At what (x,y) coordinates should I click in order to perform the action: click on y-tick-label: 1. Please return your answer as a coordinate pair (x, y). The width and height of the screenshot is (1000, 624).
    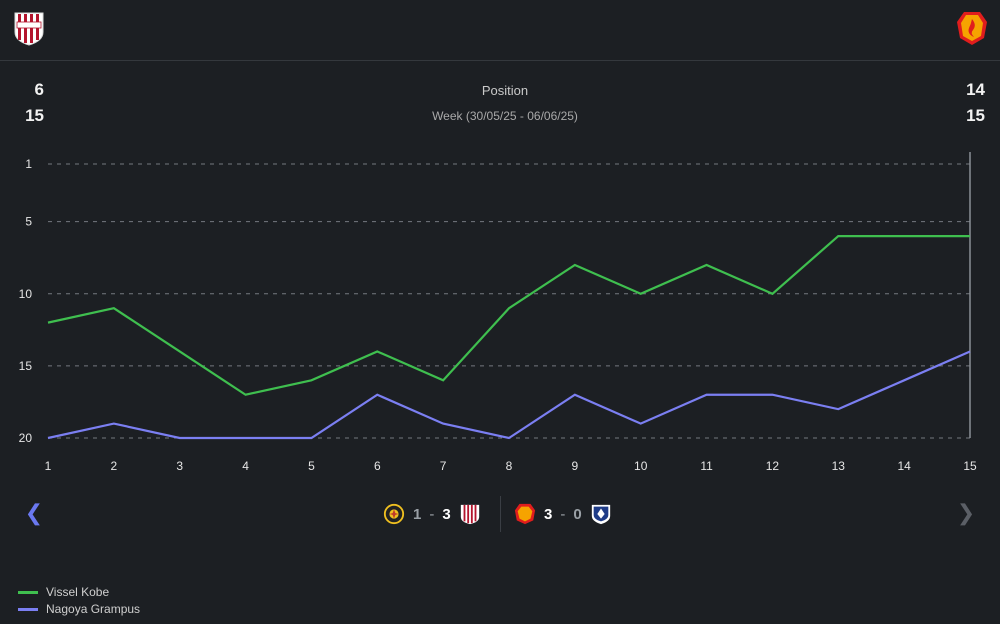
    Looking at the image, I should click on (28, 164).